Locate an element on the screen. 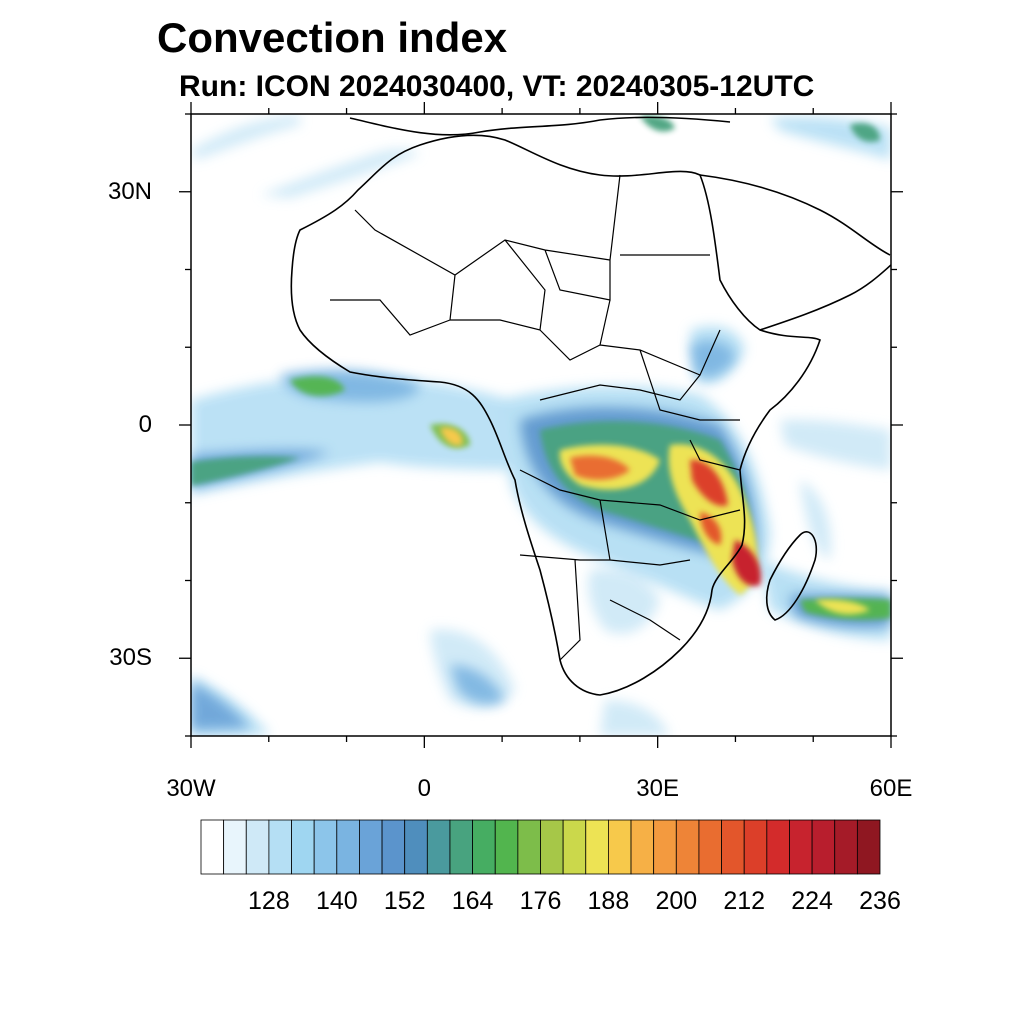  colorbar is located at coordinates (540, 847).